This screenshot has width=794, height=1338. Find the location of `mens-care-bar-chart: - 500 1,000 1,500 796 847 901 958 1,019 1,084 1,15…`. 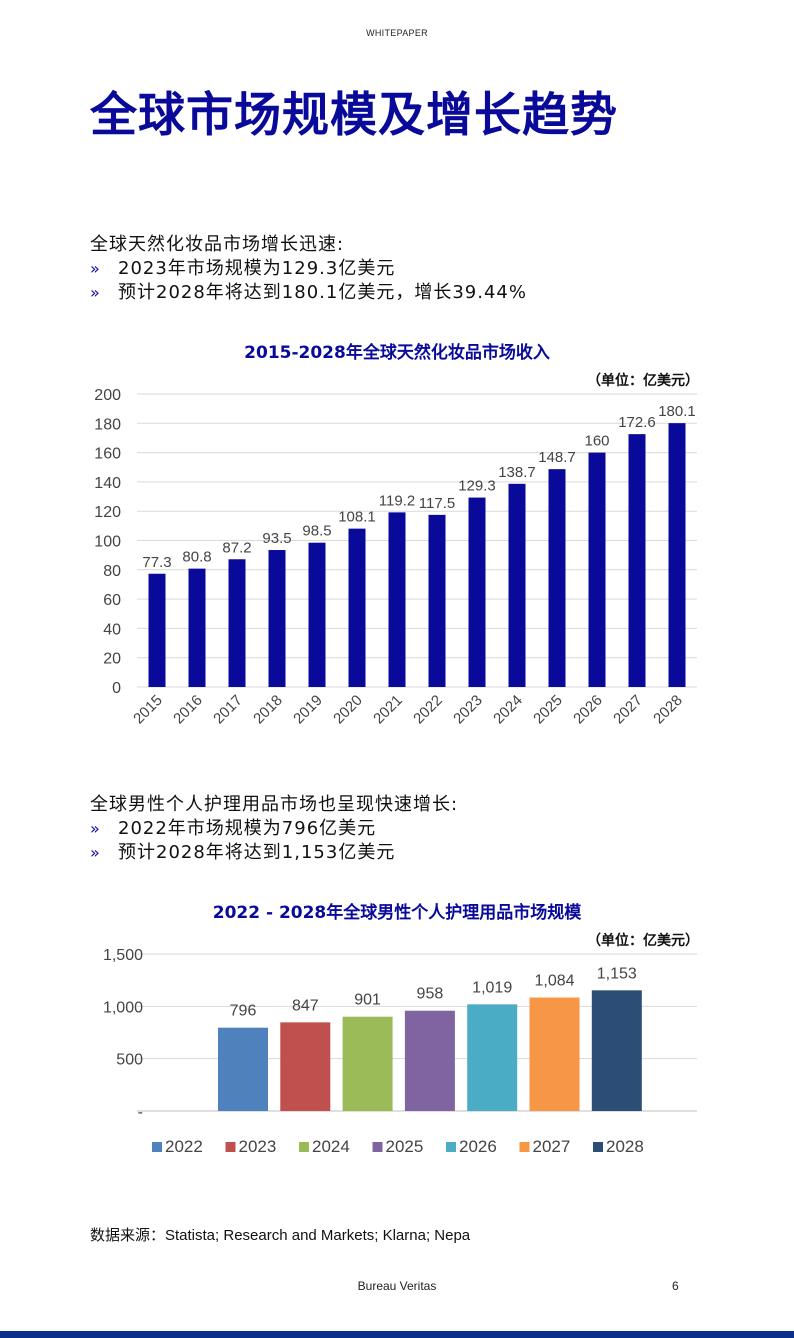

mens-care-bar-chart: - 500 1,000 1,500 796 847 901 958 1,019 1,084 1,15… is located at coordinates (400, 1051).